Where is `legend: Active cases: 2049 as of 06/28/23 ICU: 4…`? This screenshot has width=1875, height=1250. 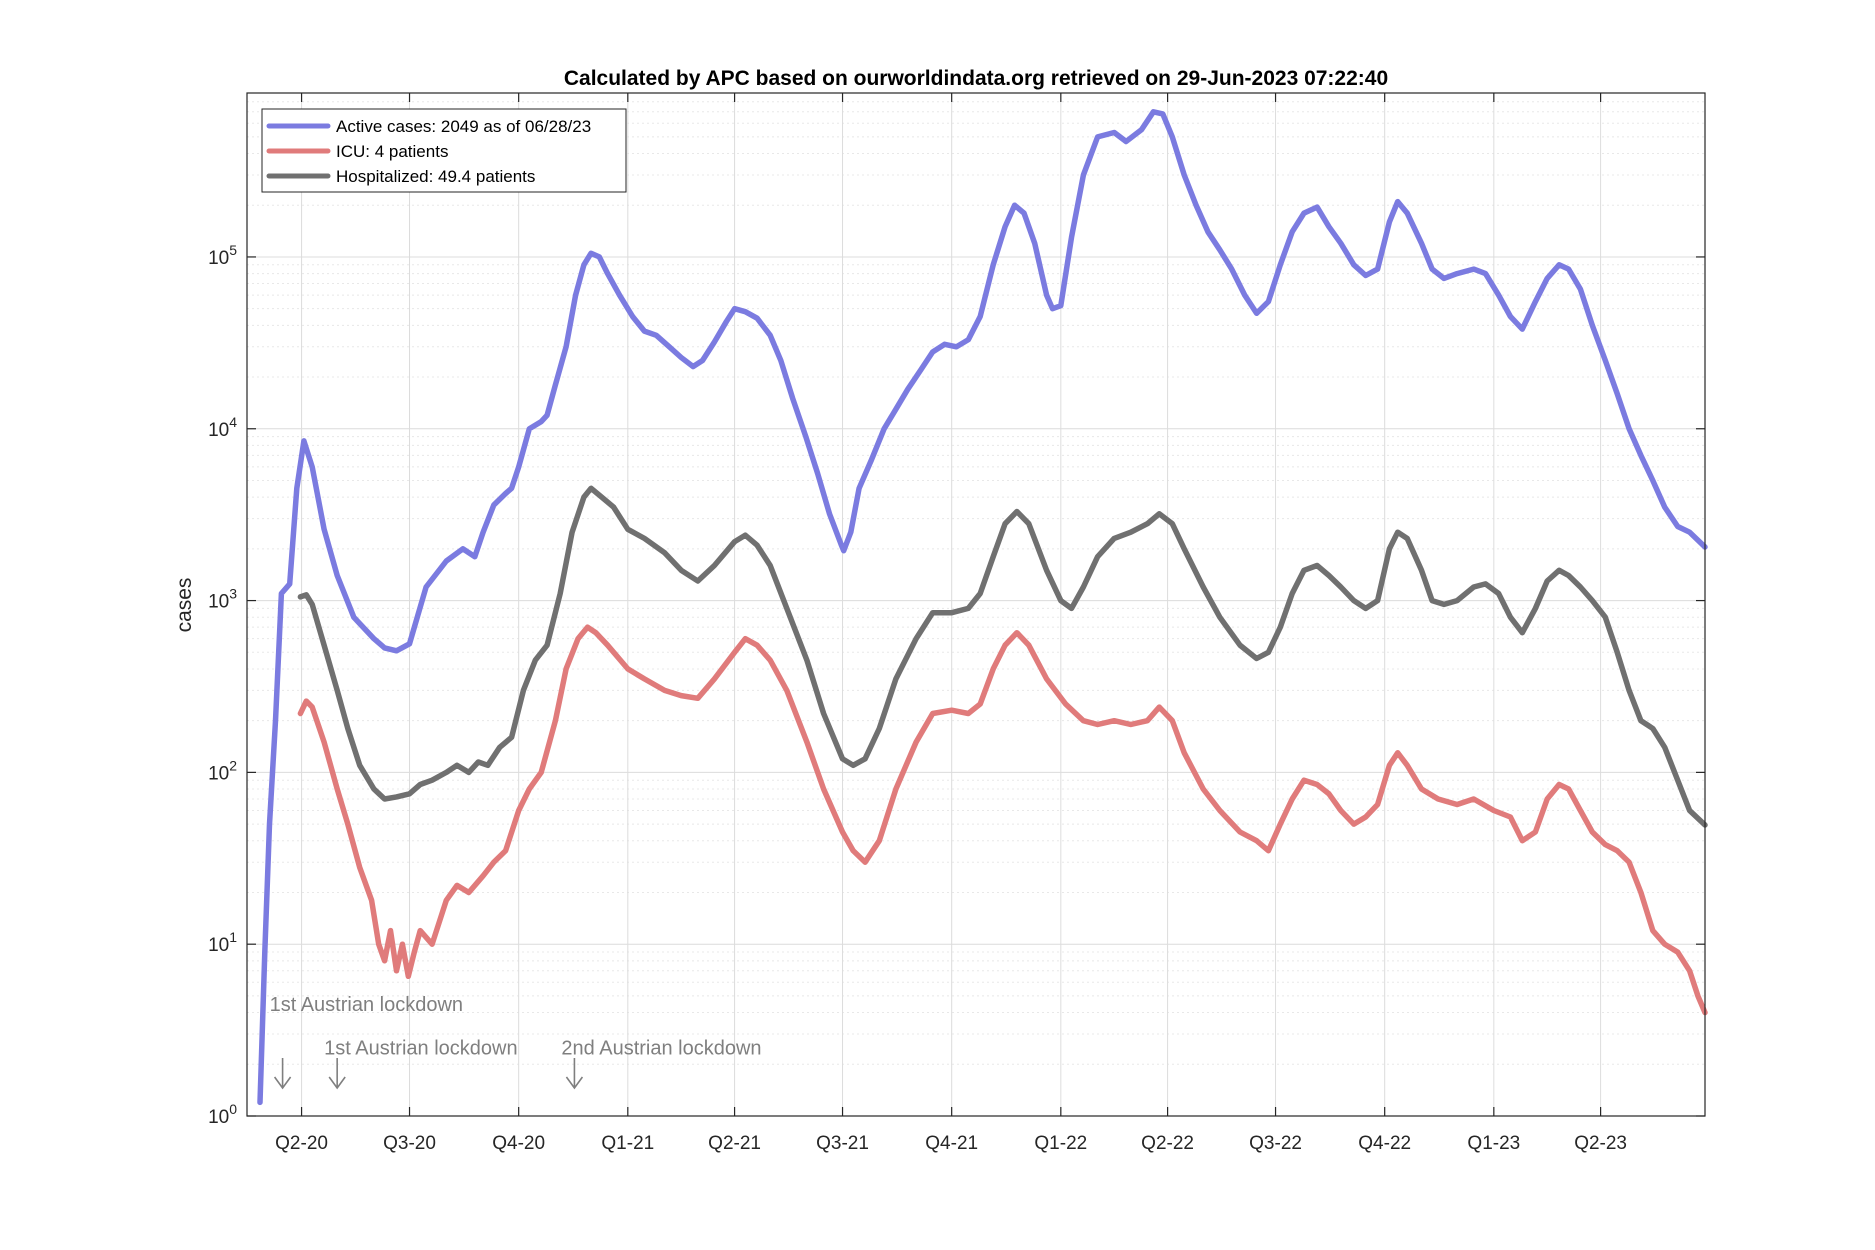
legend: Active cases: 2049 as of 06/28/23 ICU: 4… is located at coordinates (444, 150).